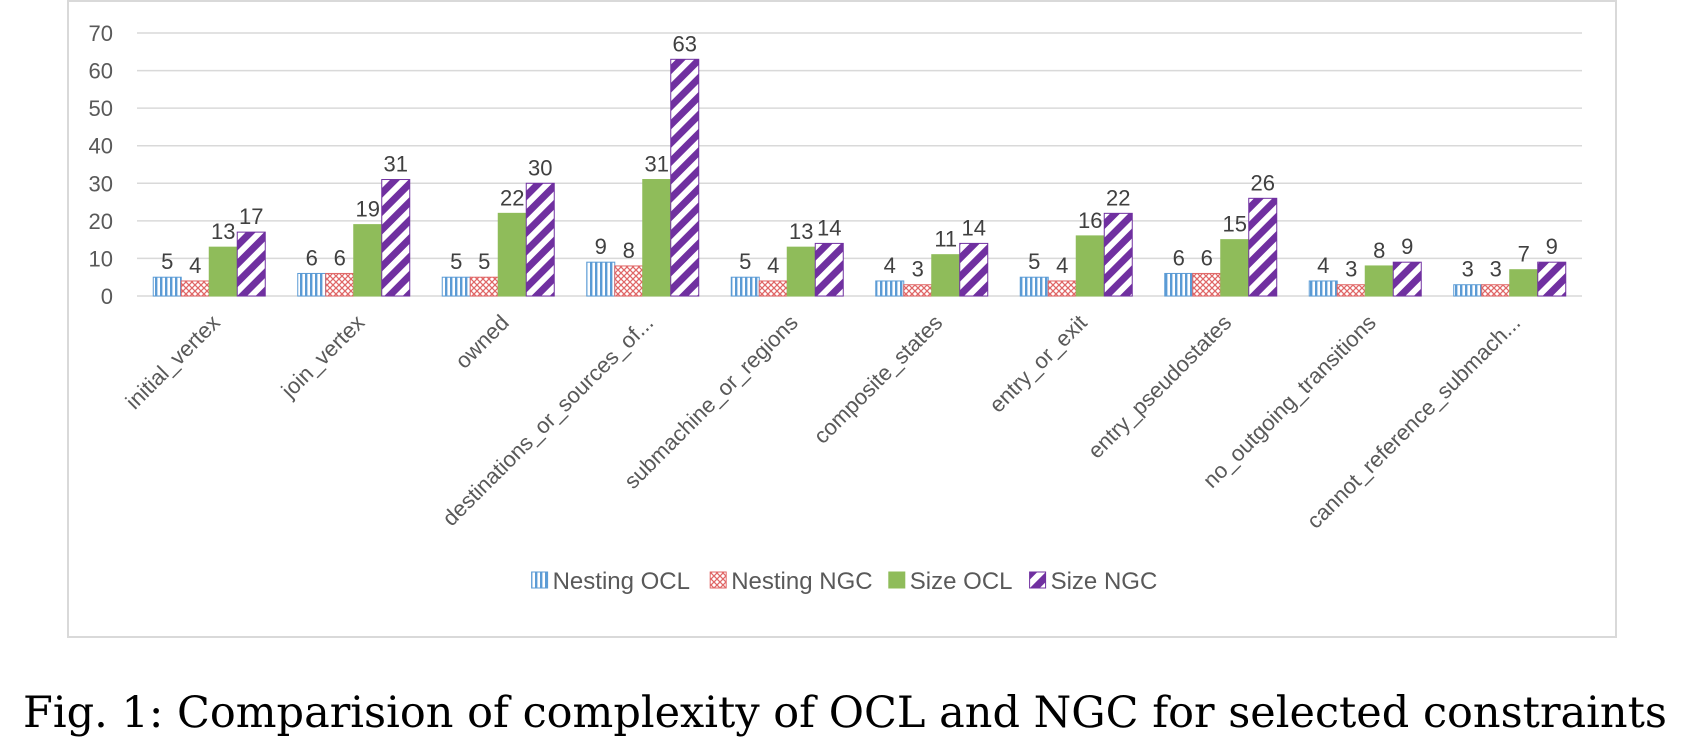  I want to click on x-tick-label: owned, so click(482, 342).